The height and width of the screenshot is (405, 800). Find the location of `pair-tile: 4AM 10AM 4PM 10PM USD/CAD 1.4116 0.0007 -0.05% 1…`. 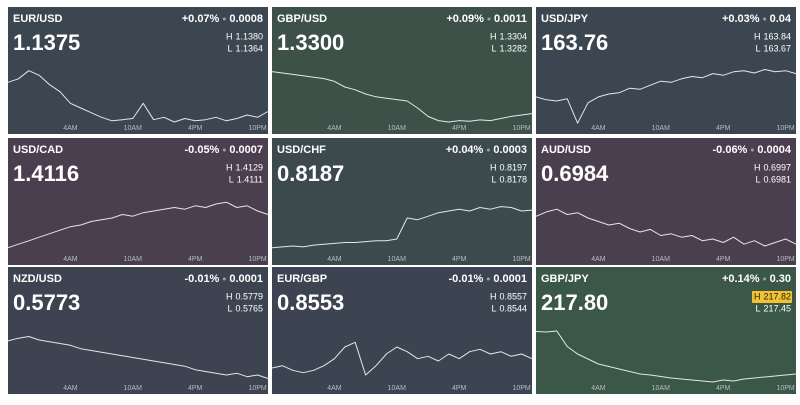

pair-tile: 4AM 10AM 4PM 10PM USD/CAD 1.4116 0.0007 -0.05% 1… is located at coordinates (138, 201).